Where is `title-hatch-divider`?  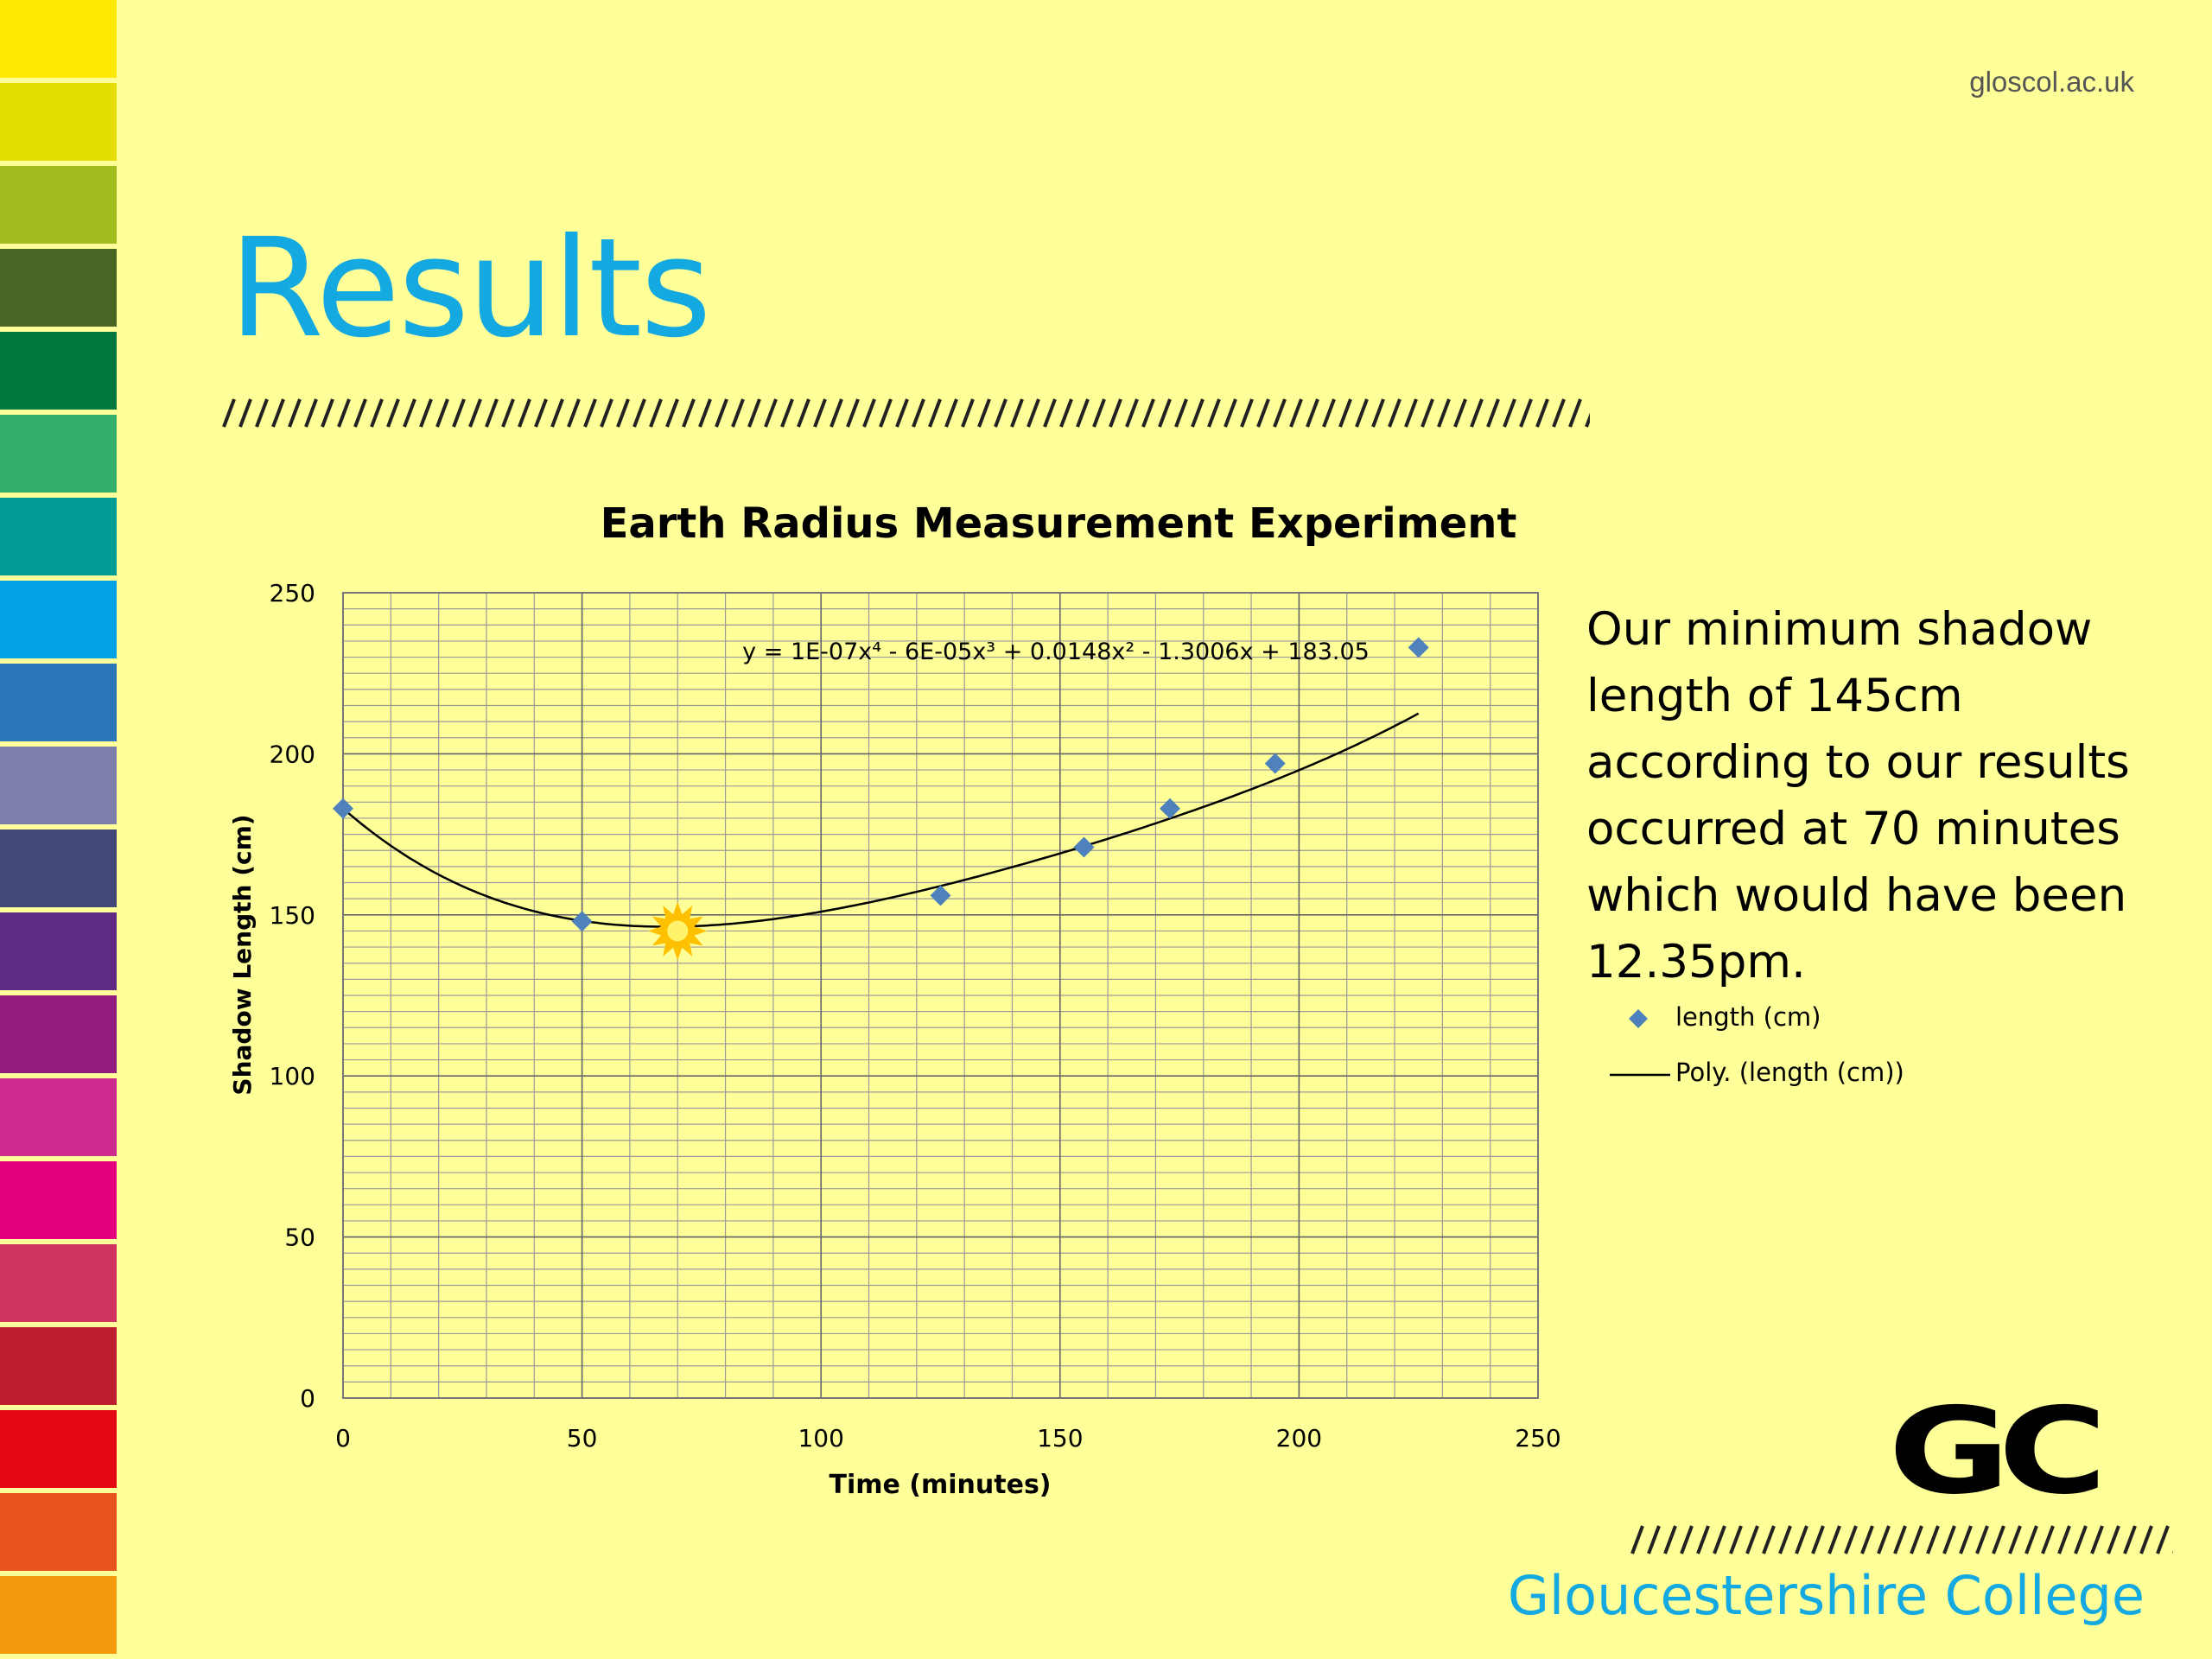
title-hatch-divider is located at coordinates (905, 413).